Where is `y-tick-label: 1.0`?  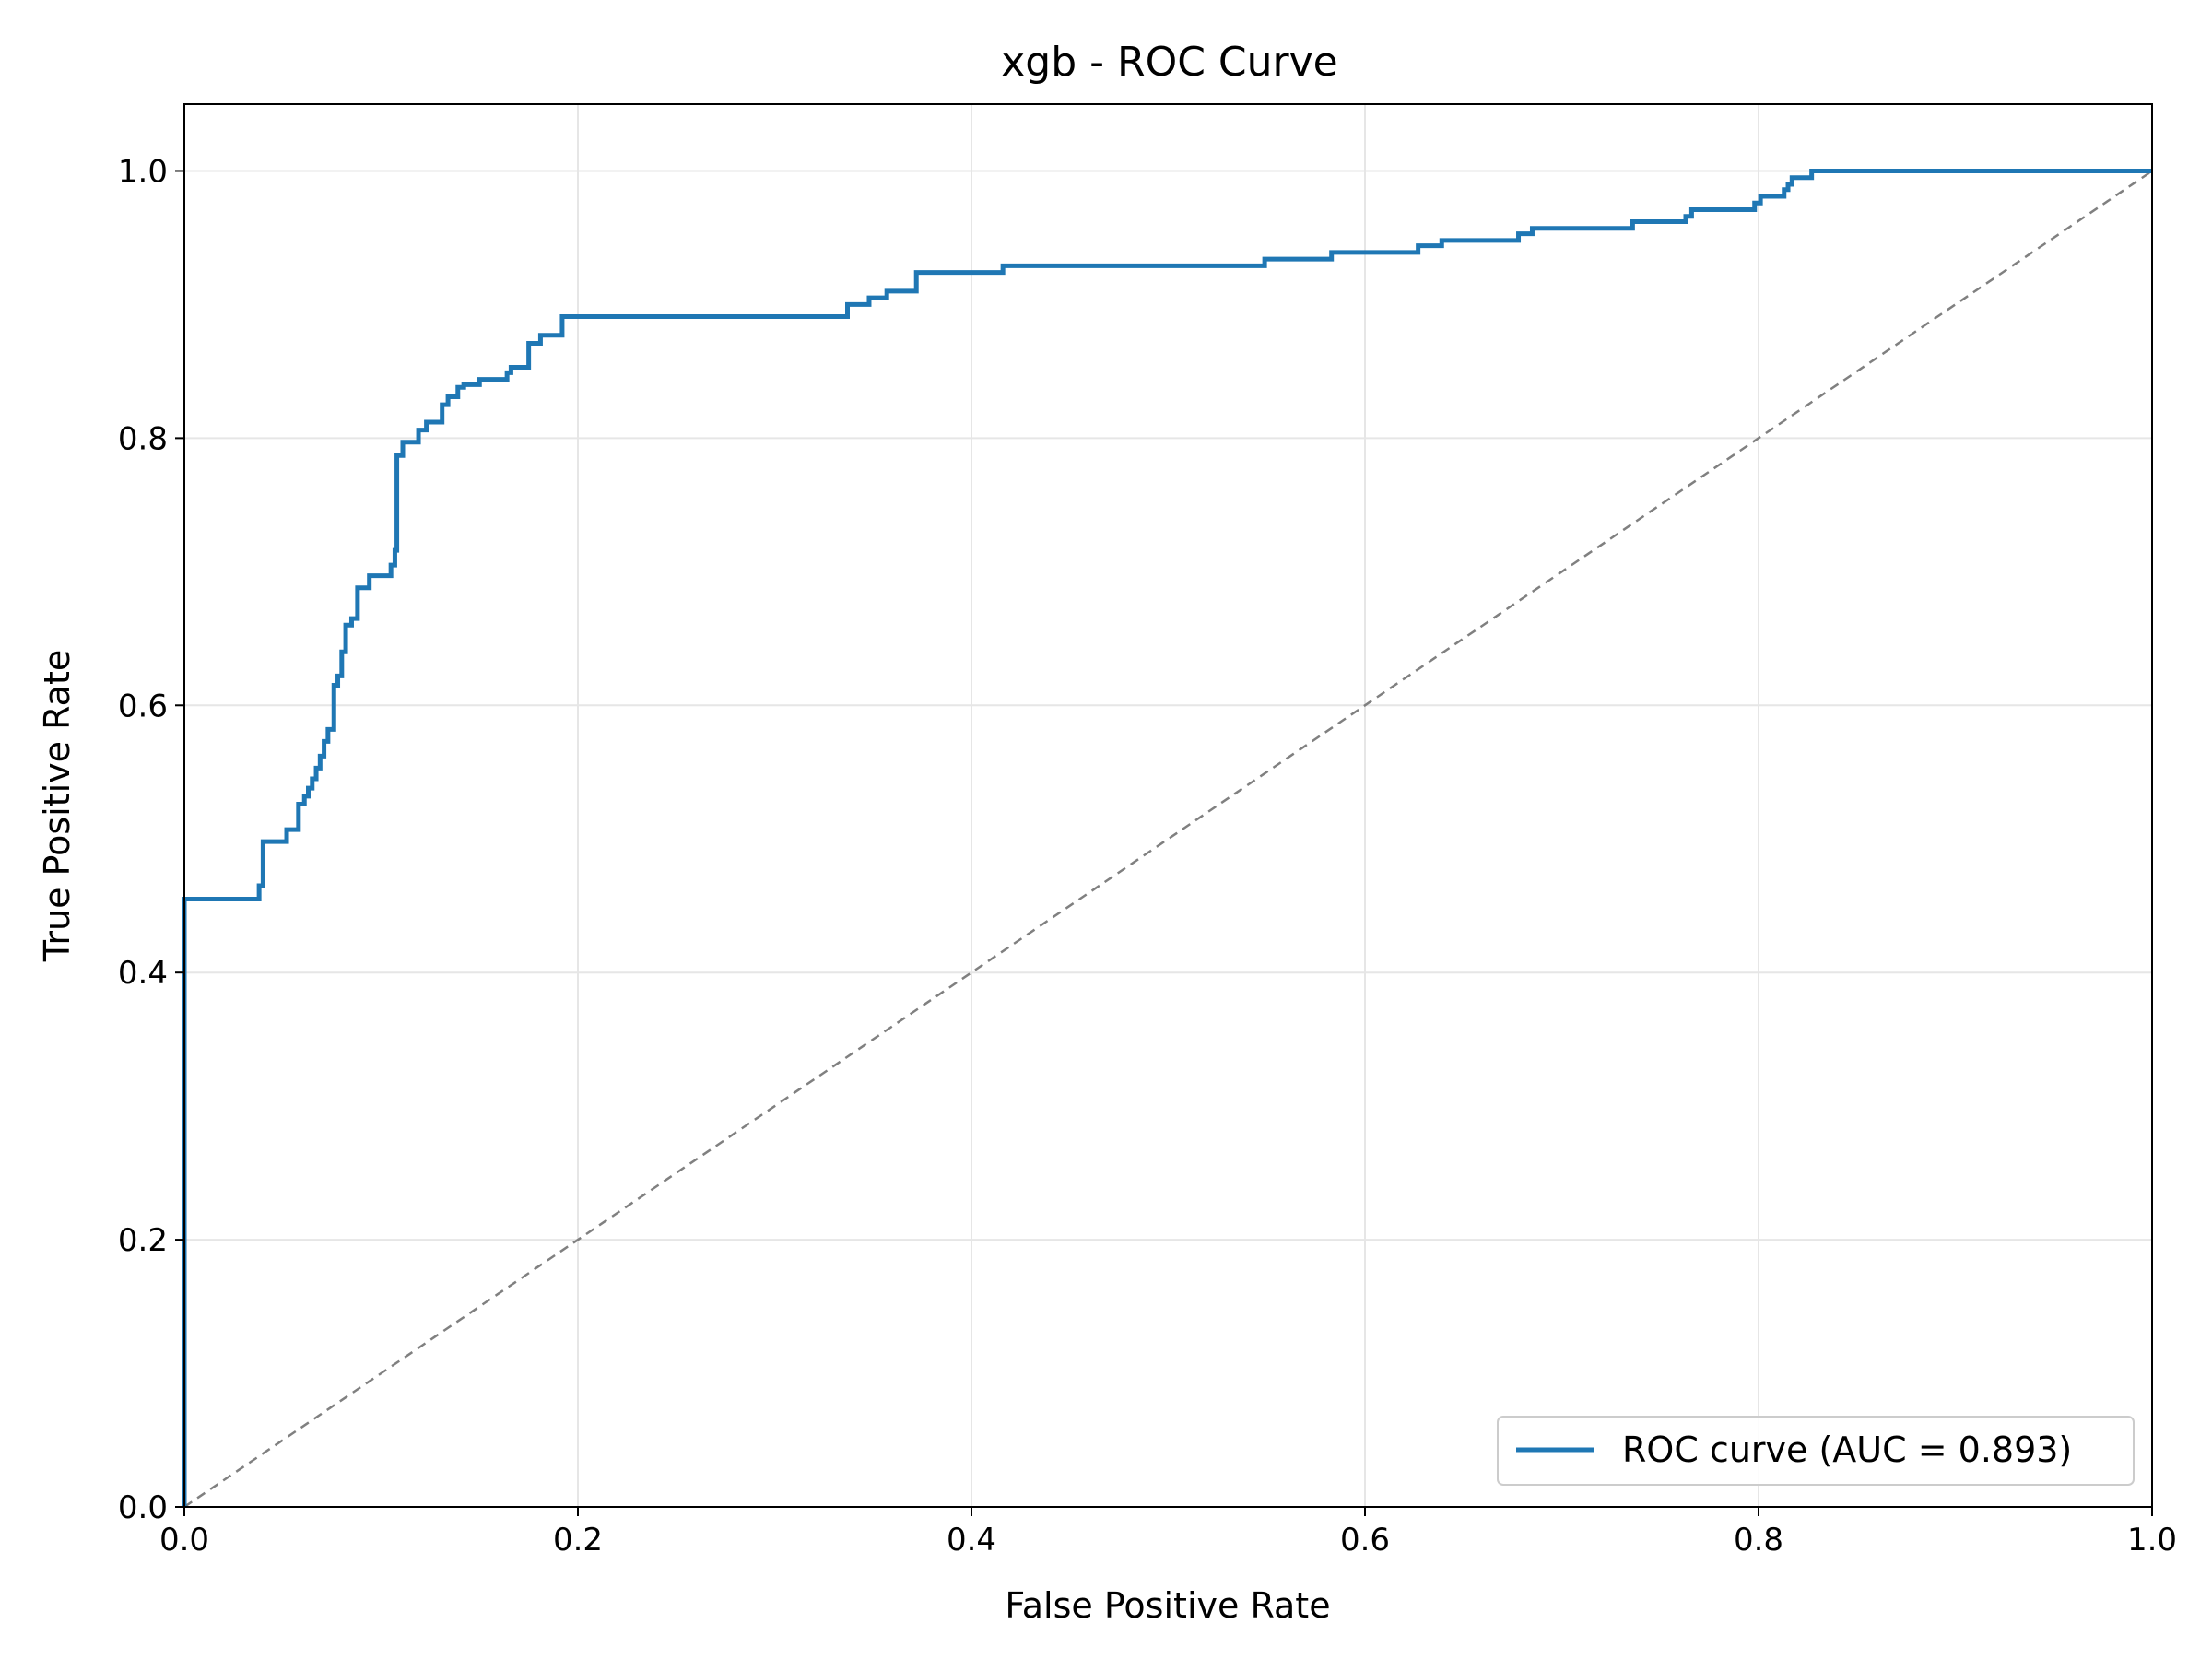 y-tick-label: 1.0 is located at coordinates (143, 171).